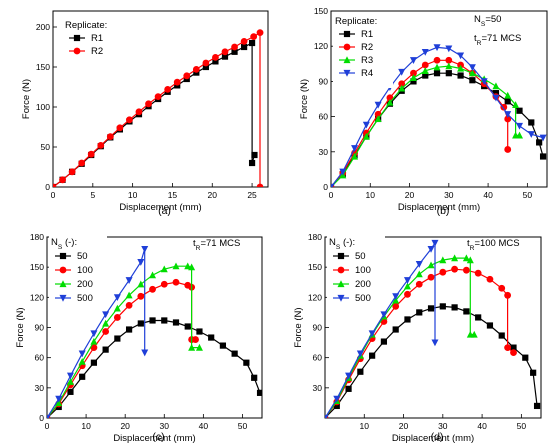 The width and height of the screenshot is (550, 446). I want to click on x-tick-label: 40, so click(482, 426).